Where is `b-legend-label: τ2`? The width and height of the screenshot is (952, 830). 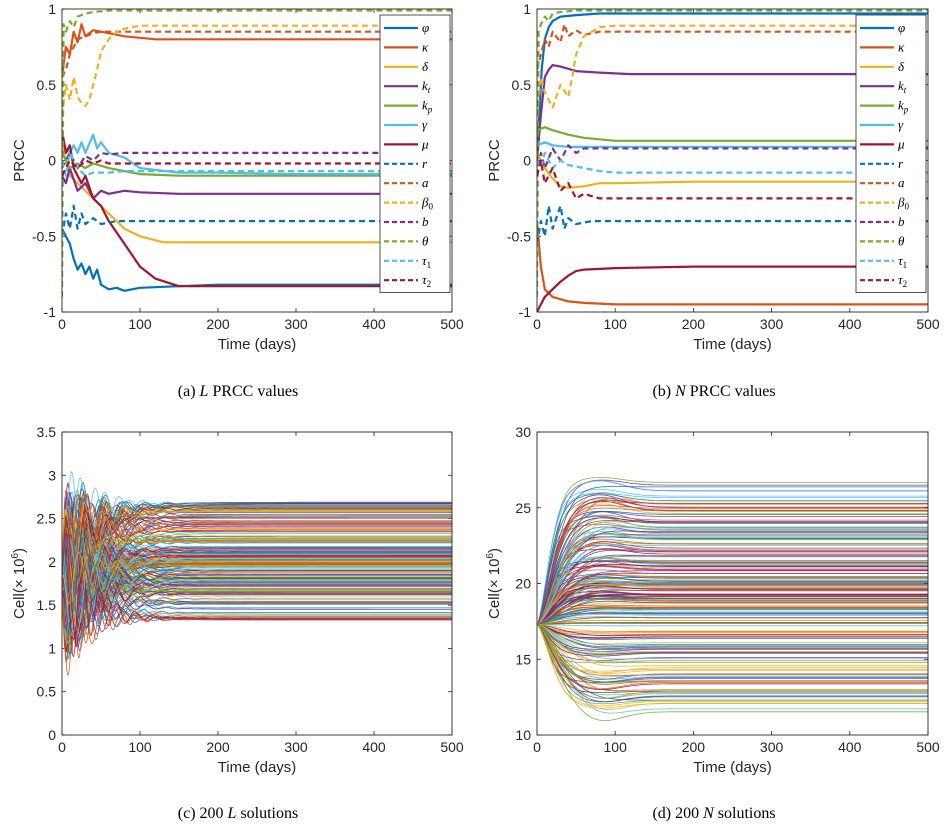 b-legend-label: τ2 is located at coordinates (902, 280).